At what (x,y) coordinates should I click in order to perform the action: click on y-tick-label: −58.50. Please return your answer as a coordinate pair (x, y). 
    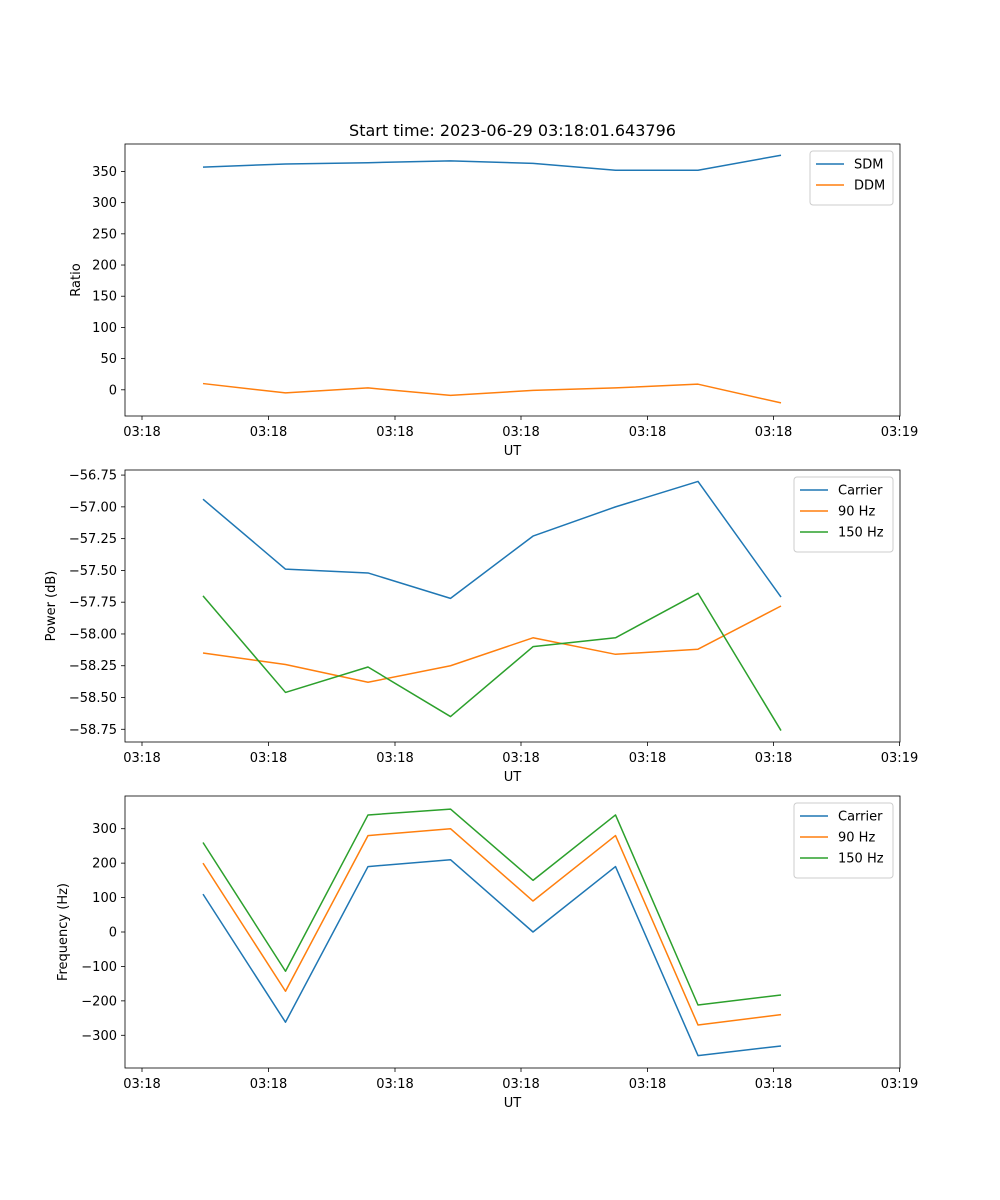
    Looking at the image, I should click on (93, 698).